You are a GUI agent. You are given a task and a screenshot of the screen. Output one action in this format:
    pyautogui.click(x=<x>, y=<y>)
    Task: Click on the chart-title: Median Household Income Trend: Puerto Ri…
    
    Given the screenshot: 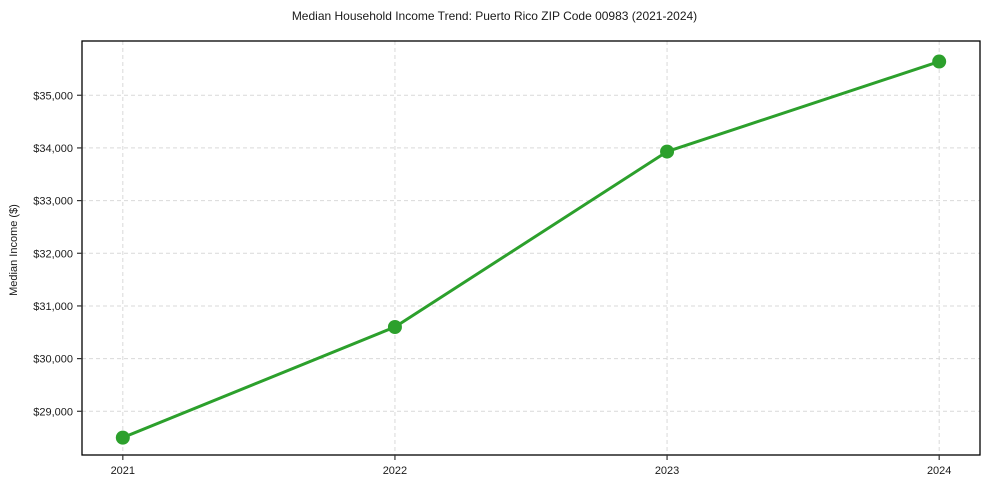 What is the action you would take?
    pyautogui.click(x=494, y=16)
    